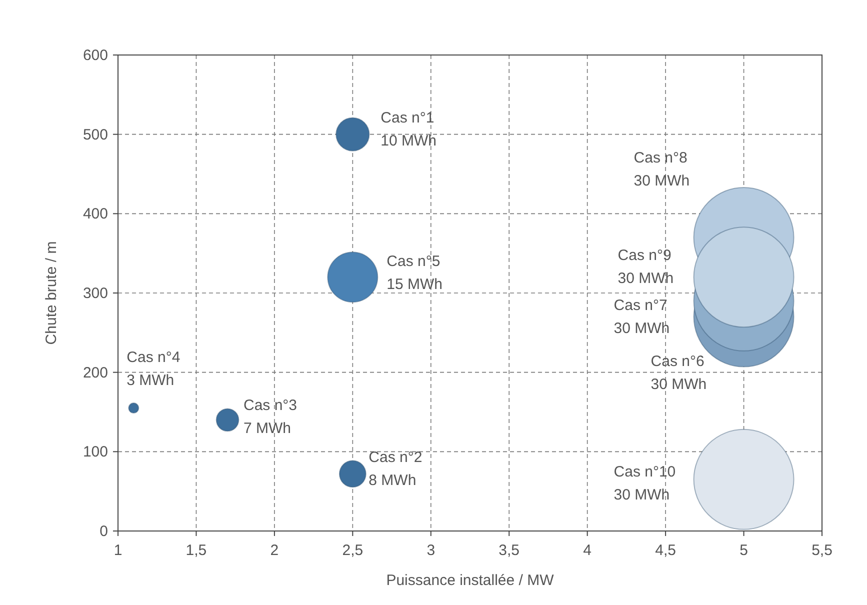 Image resolution: width=867 pixels, height=605 pixels. What do you see at coordinates (104, 531) in the screenshot?
I see `y-tick-label: 0` at bounding box center [104, 531].